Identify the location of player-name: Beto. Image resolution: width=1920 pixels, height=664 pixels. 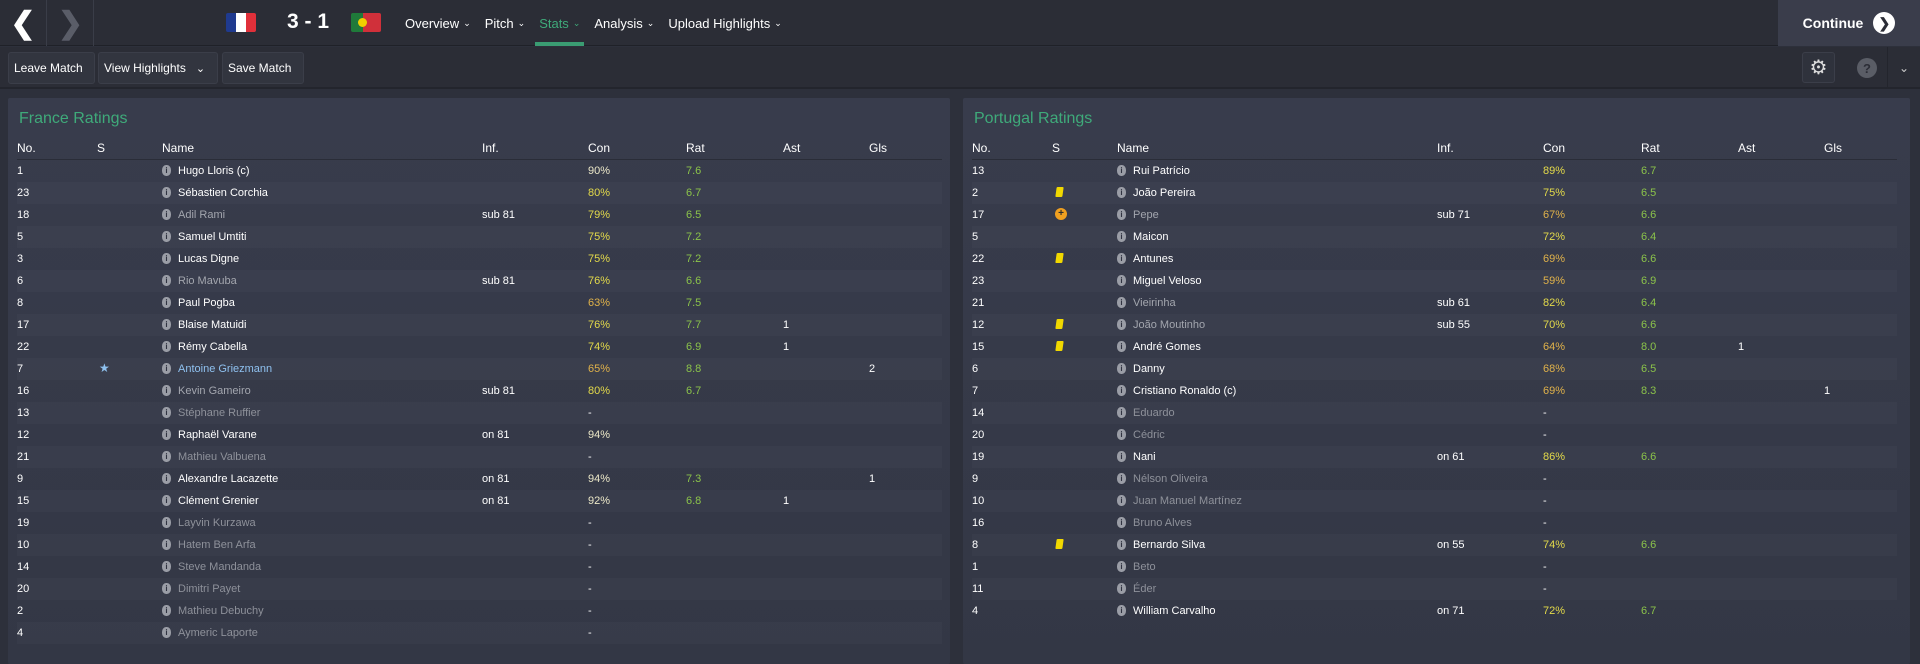
(1144, 567).